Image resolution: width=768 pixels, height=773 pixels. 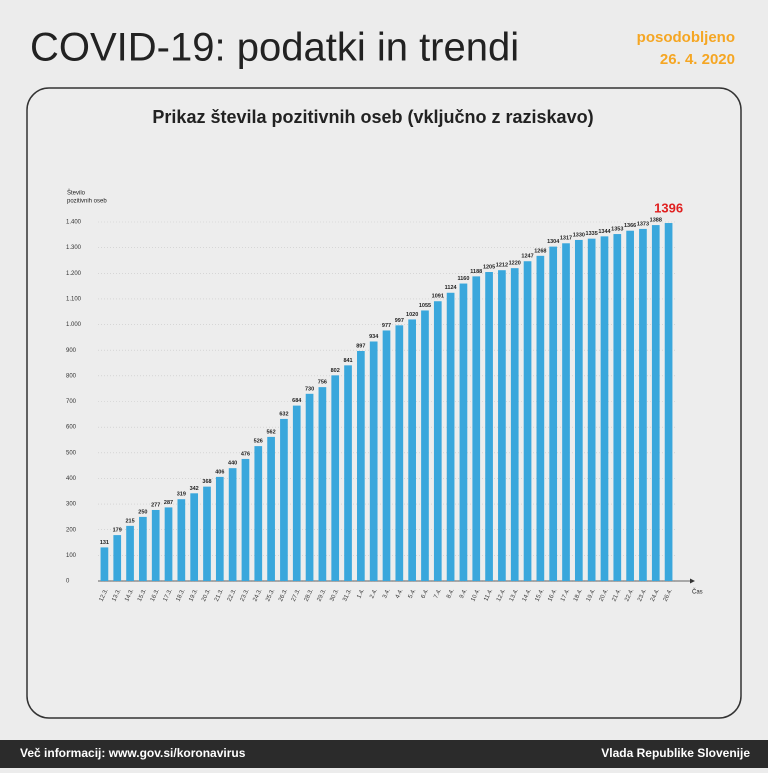 What do you see at coordinates (219, 595) in the screenshot?
I see `x-tick-label: 21.3.` at bounding box center [219, 595].